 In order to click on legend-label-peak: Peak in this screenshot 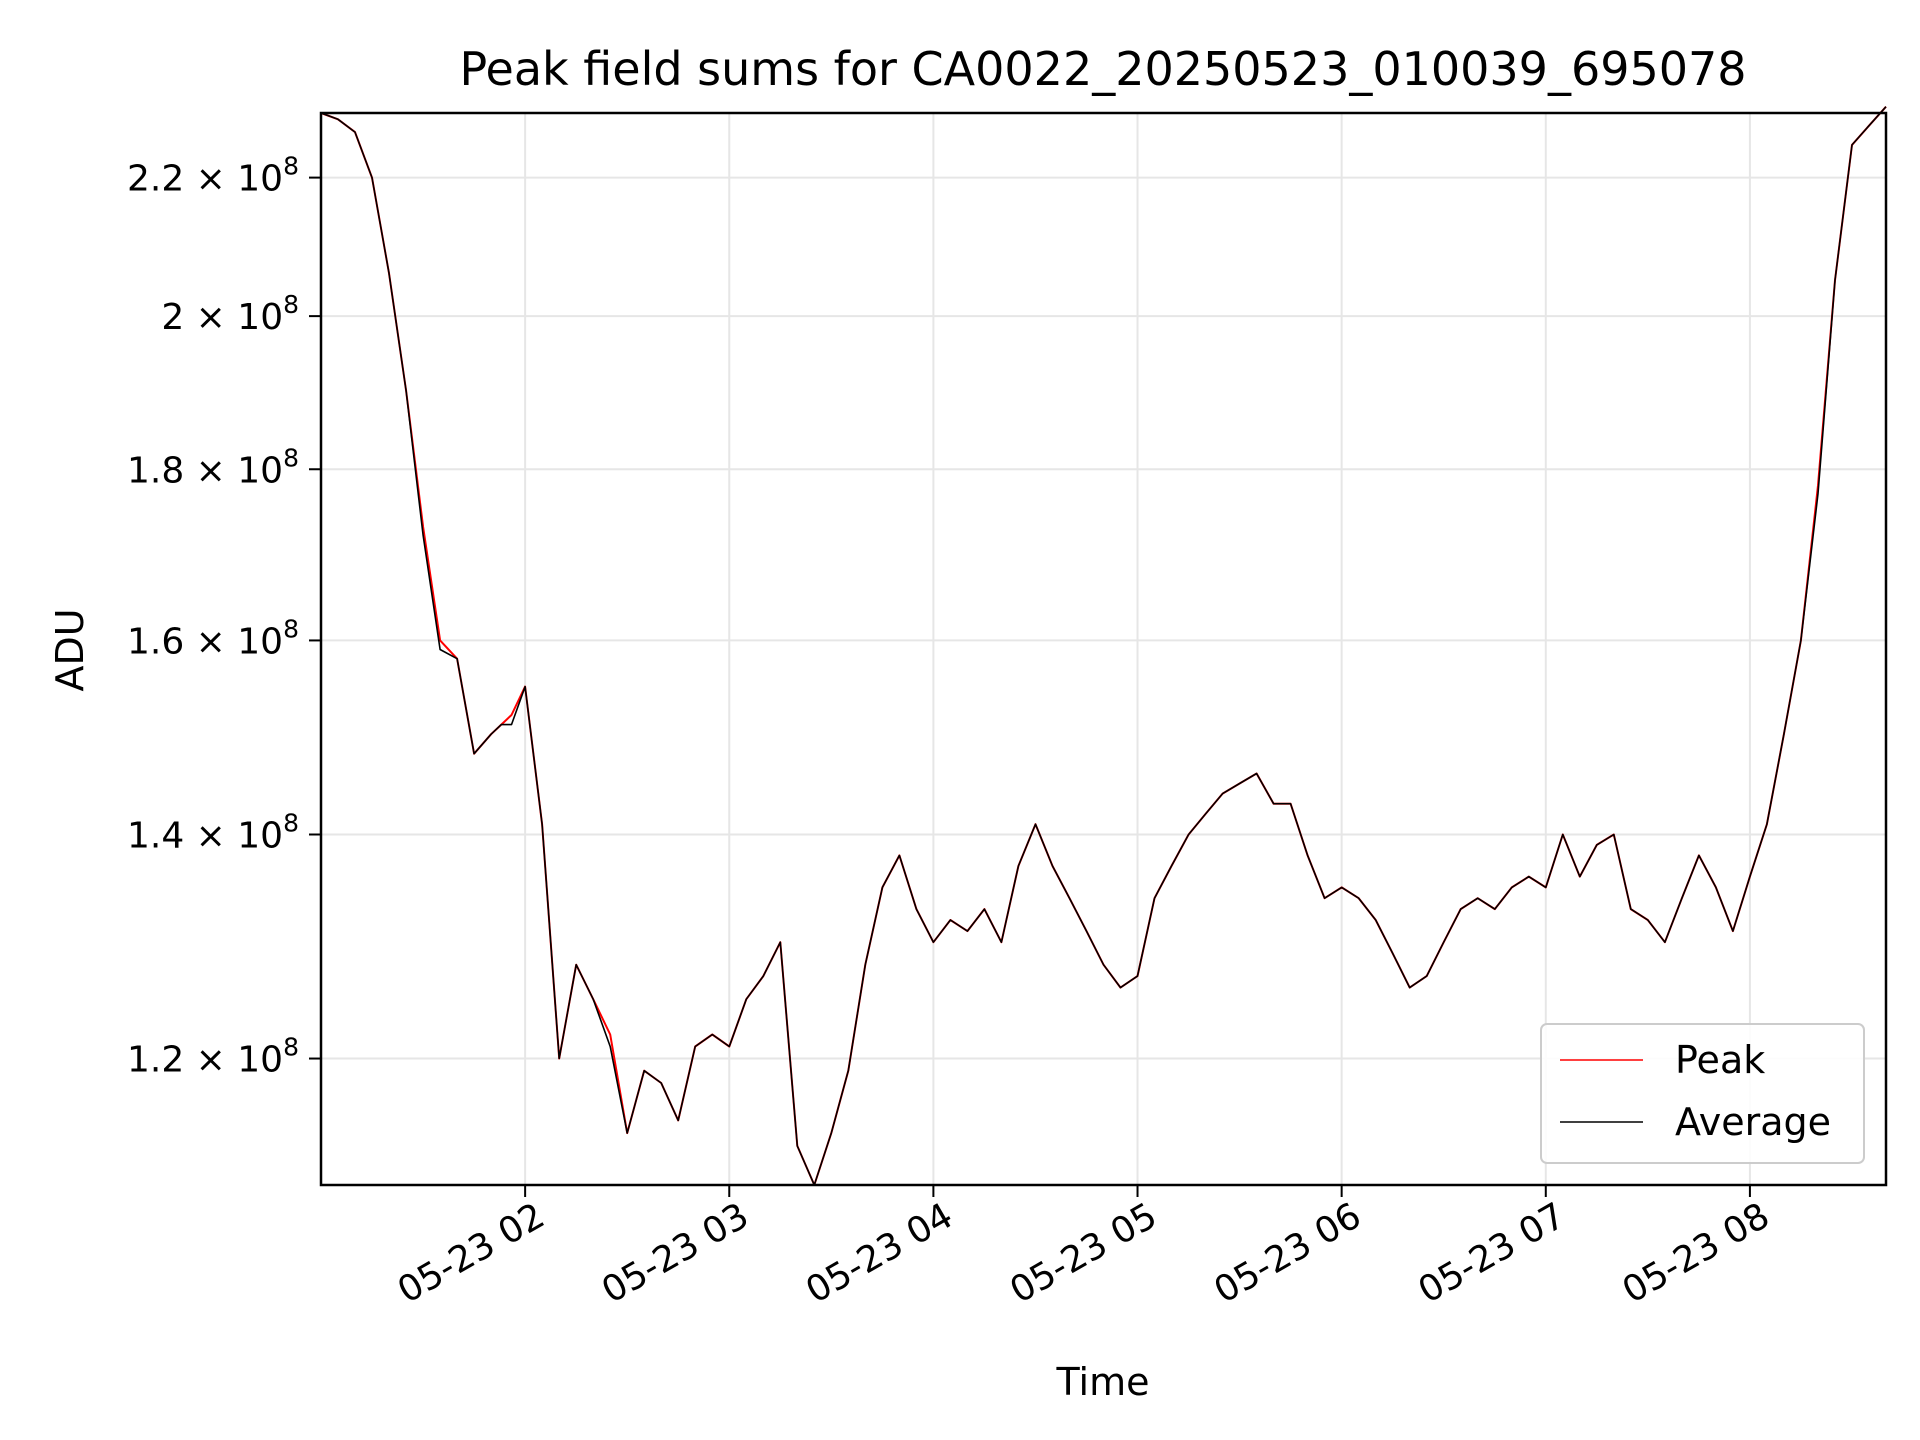, I will do `click(1720, 1060)`.